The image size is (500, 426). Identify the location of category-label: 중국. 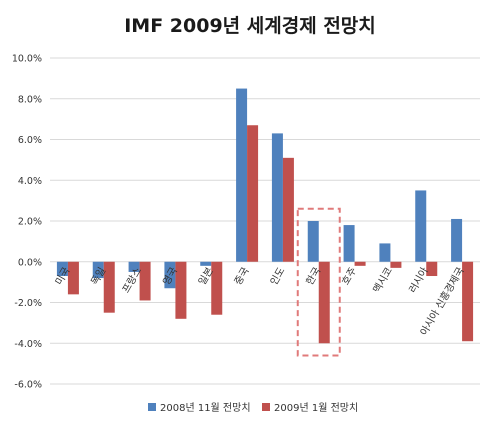
(242, 276).